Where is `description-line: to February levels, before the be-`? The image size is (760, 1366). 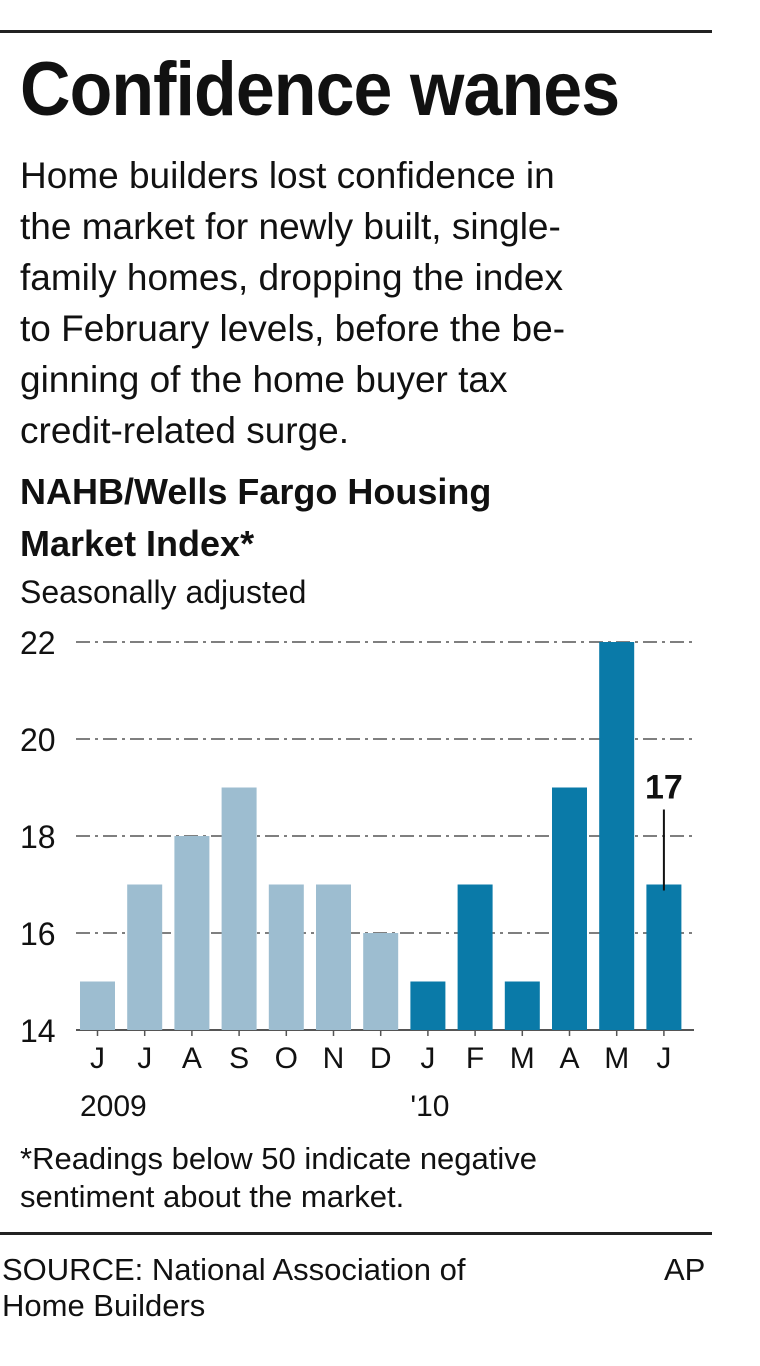 description-line: to February levels, before the be- is located at coordinates (293, 328).